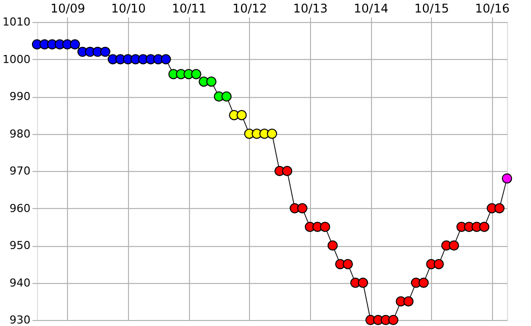 The width and height of the screenshot is (531, 326). I want to click on x-tick-label: 10/15, so click(431, 9).